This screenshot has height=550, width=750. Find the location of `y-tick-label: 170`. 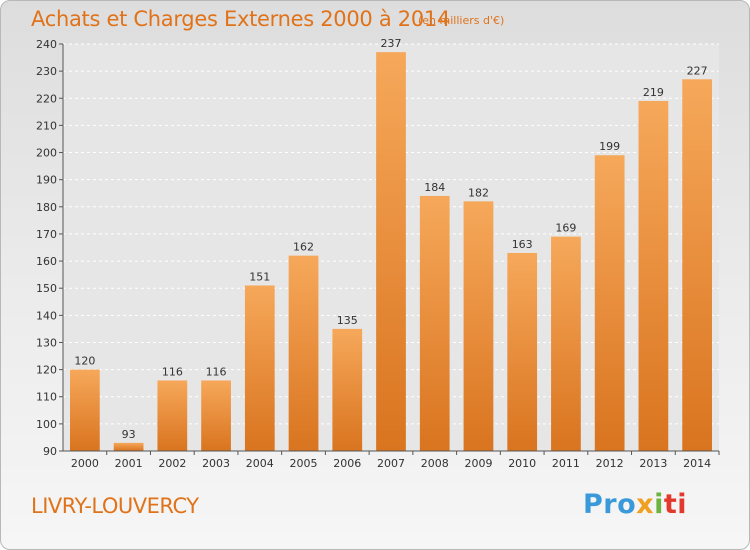

y-tick-label: 170 is located at coordinates (46, 234).